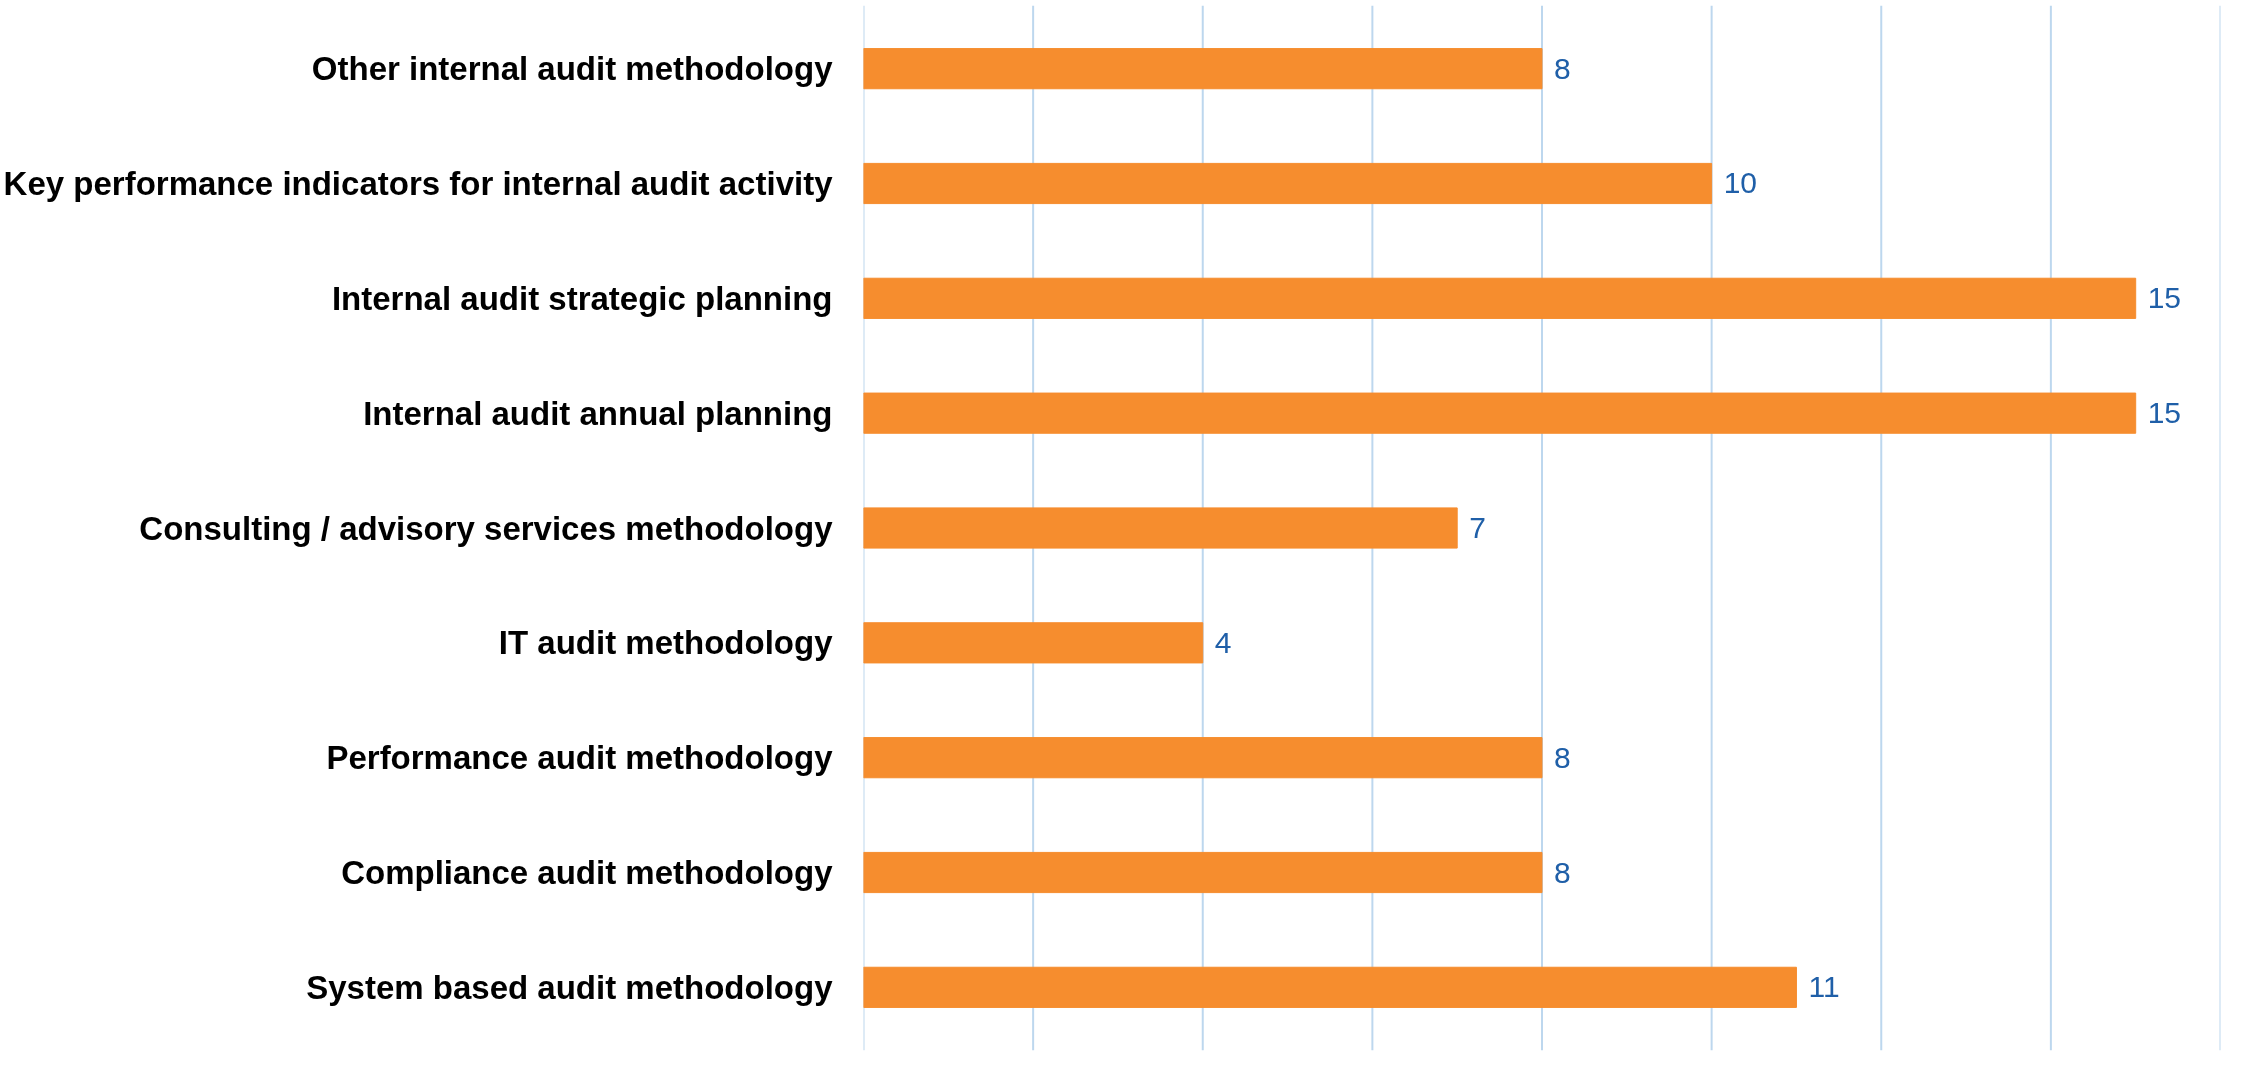 The image size is (2259, 1067). Describe the element at coordinates (580, 758) in the screenshot. I see `y-tick-label: Performance audit methodology` at that location.